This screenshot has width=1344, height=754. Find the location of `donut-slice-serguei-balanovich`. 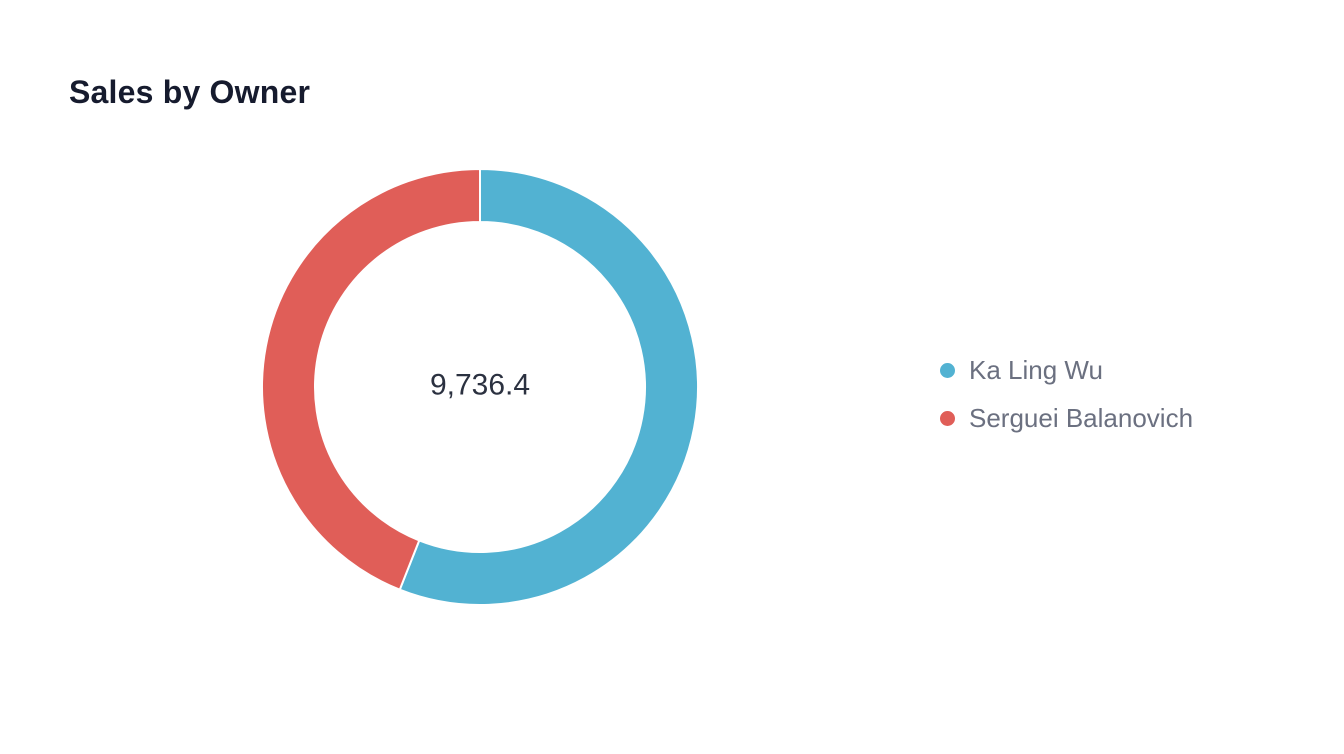

donut-slice-serguei-balanovich is located at coordinates (371, 379).